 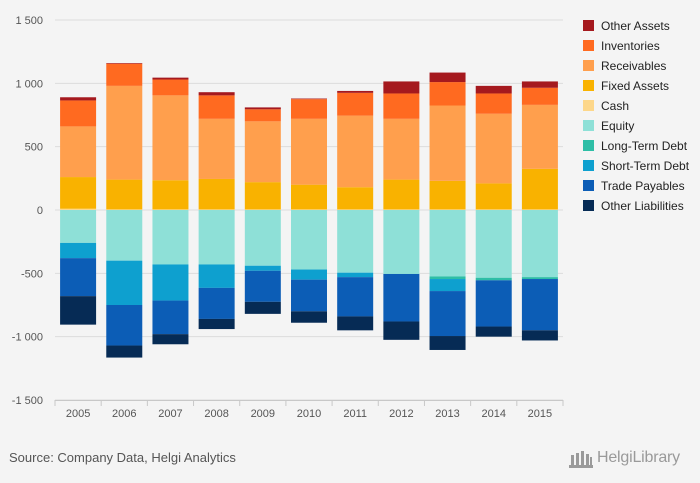 I want to click on logo-text: HelgiLibrary, so click(x=638, y=457).